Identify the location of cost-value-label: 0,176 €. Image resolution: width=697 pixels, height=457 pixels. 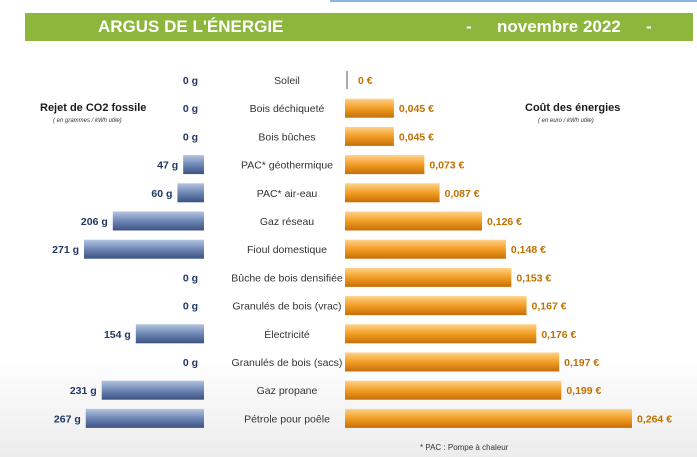
(558, 335).